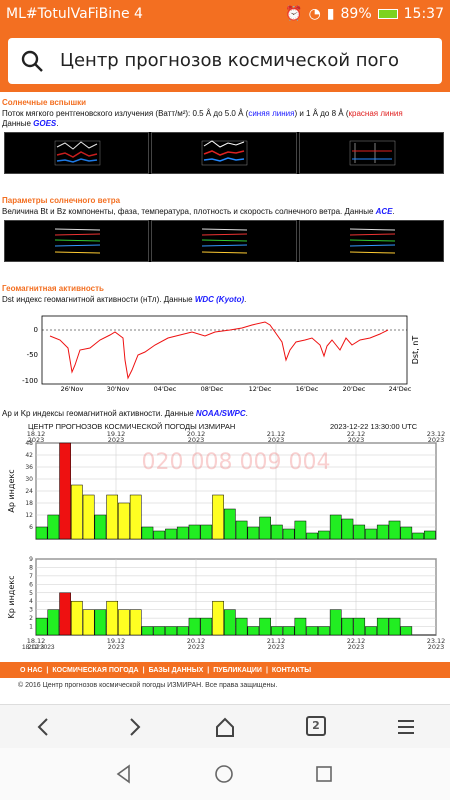 The width and height of the screenshot is (450, 800). I want to click on source-label: Данные, so click(18, 123).